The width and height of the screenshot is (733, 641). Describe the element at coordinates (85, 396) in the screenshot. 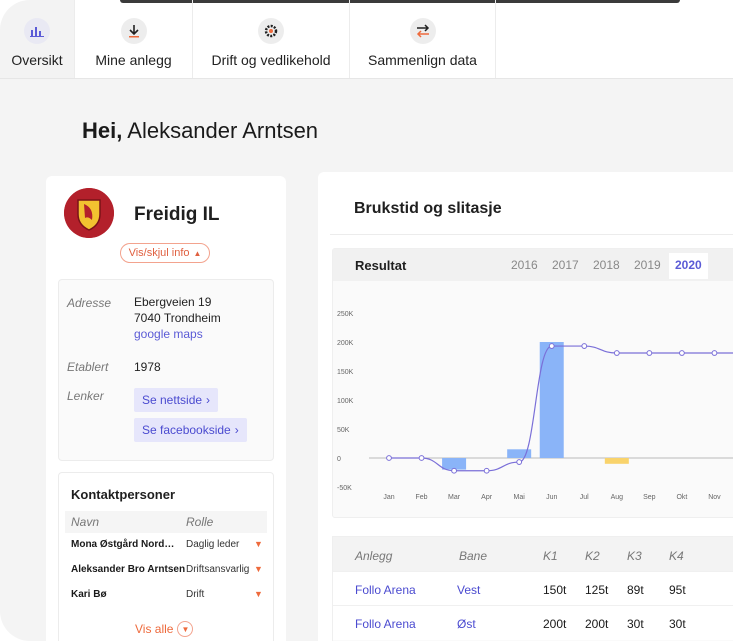

I see `links-label: Lenker` at that location.